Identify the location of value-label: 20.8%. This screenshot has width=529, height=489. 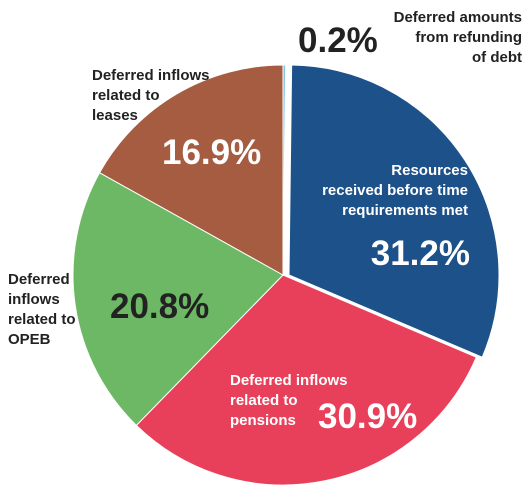
(159, 306).